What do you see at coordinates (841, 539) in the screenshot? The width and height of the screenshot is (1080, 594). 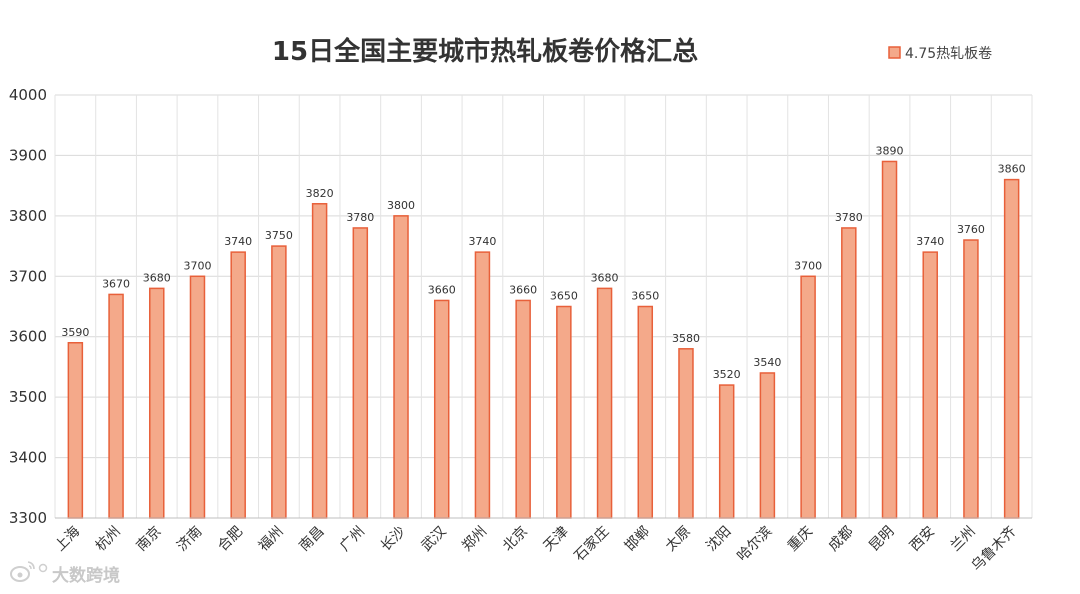 I see `x-tick-label: 成都` at bounding box center [841, 539].